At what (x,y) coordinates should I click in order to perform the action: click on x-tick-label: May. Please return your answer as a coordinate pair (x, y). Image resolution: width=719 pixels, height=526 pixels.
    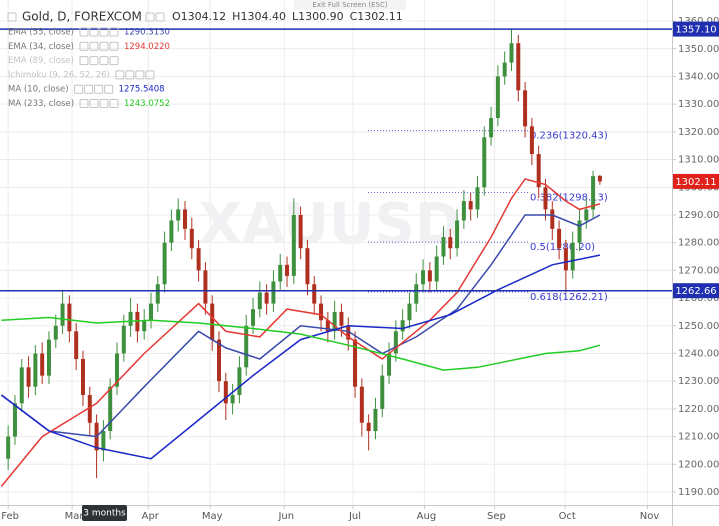
    Looking at the image, I should click on (212, 516).